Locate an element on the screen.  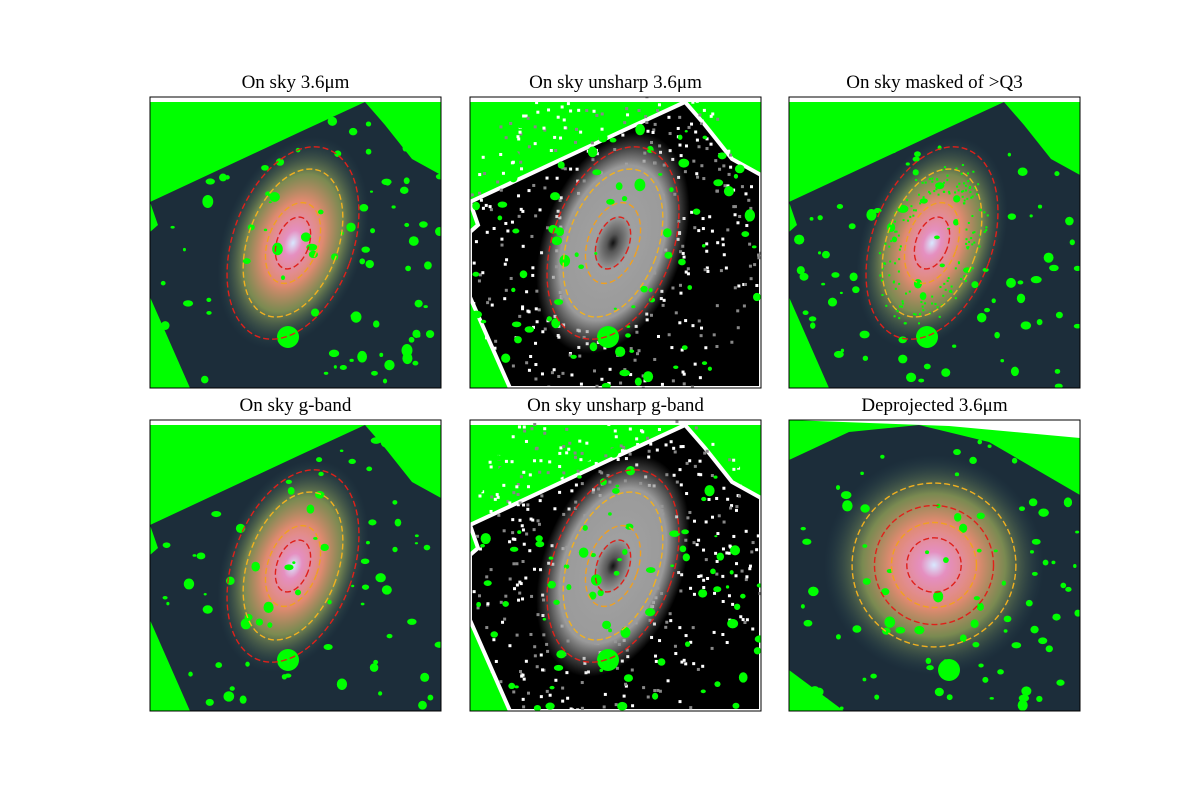
top-strip is located at coordinates (615, 422).